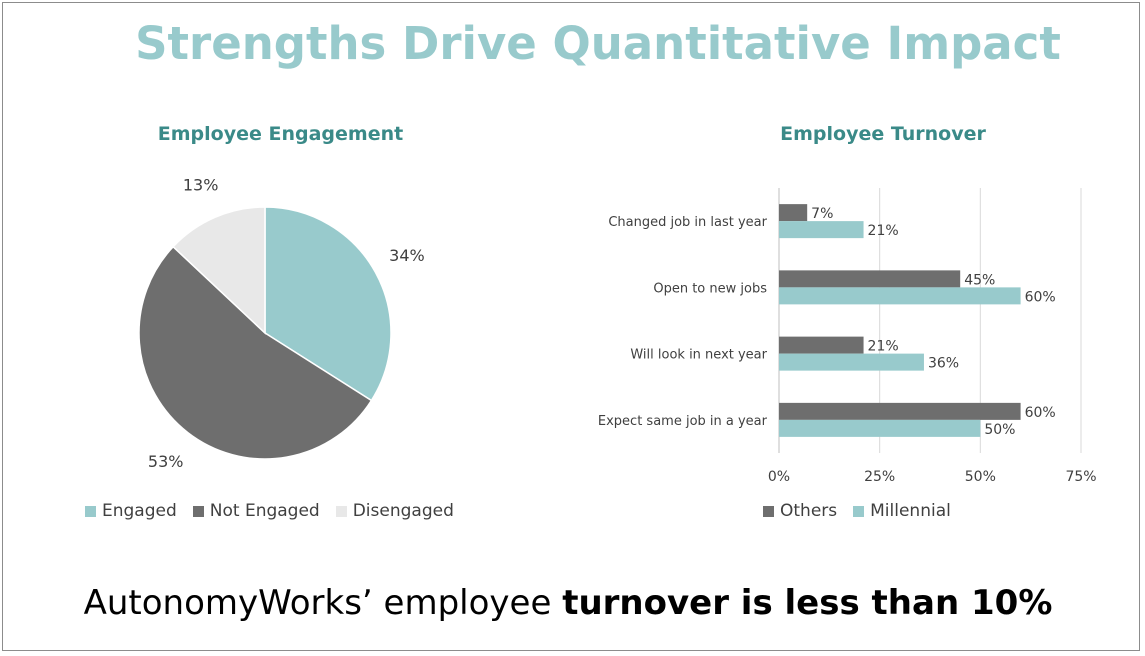 The image size is (1145, 656). I want to click on footer-emphasis: turnover is less than 10%, so click(807, 603).